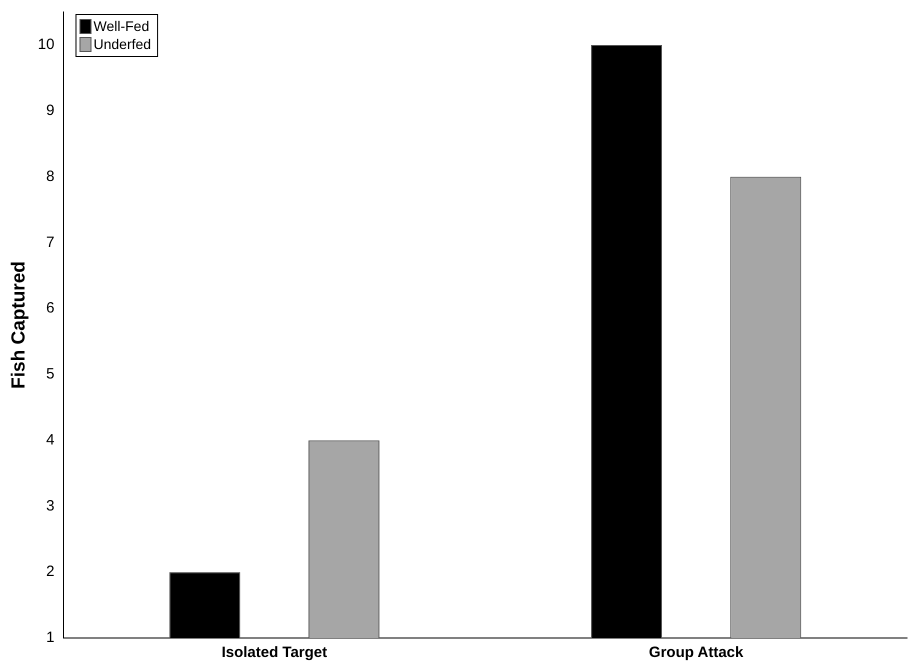  I want to click on y-tick-label: 9, so click(50, 110).